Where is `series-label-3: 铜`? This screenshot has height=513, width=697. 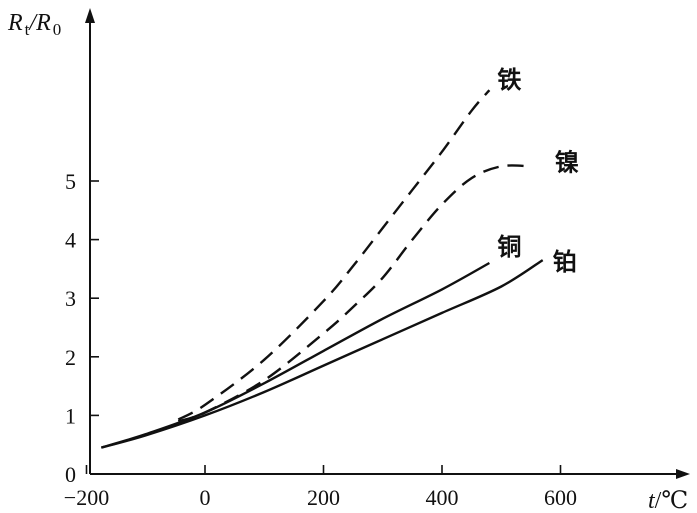 series-label-3: 铜 is located at coordinates (509, 247).